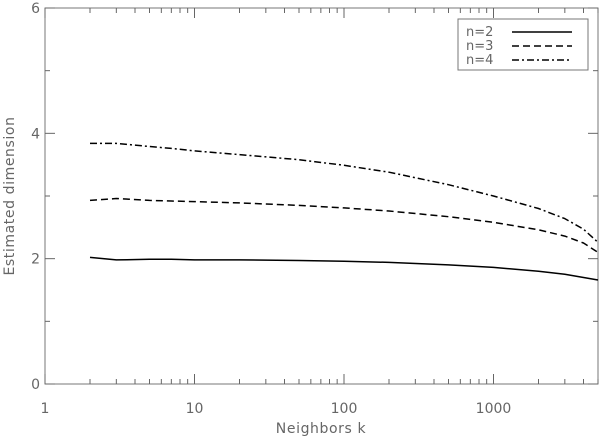 The height and width of the screenshot is (438, 600). What do you see at coordinates (35, 385) in the screenshot?
I see `y-tick-label: 0` at bounding box center [35, 385].